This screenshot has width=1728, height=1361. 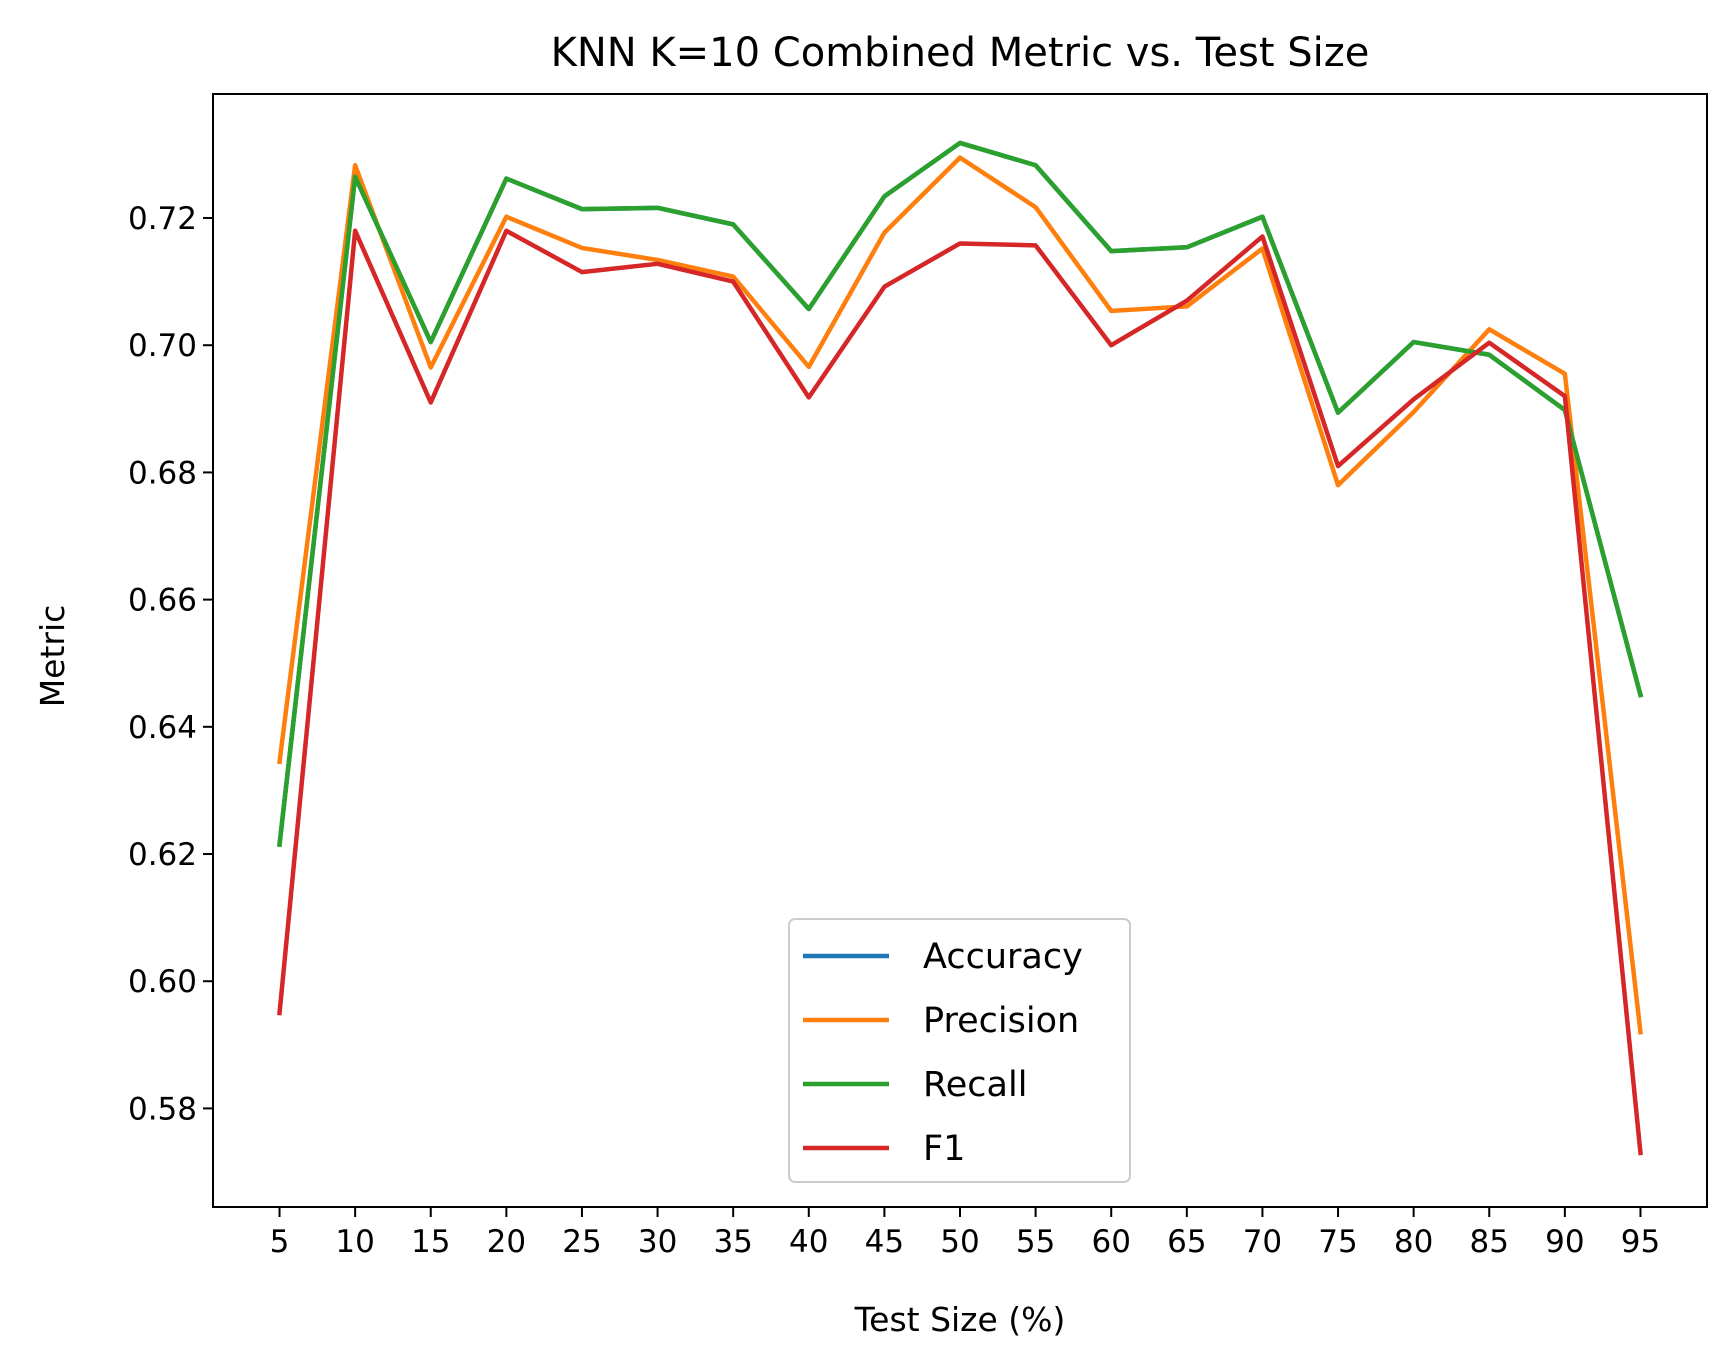 What do you see at coordinates (1489, 1242) in the screenshot?
I see `x-tick-label: 85` at bounding box center [1489, 1242].